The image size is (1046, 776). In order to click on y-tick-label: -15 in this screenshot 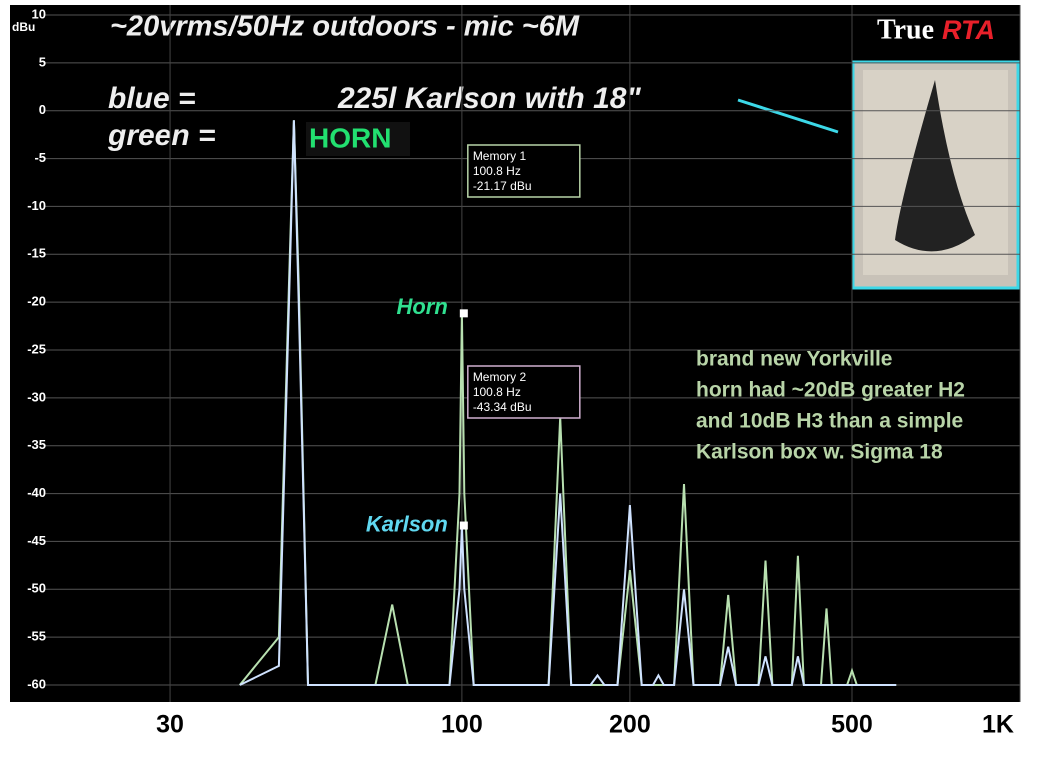, I will do `click(36, 253)`.